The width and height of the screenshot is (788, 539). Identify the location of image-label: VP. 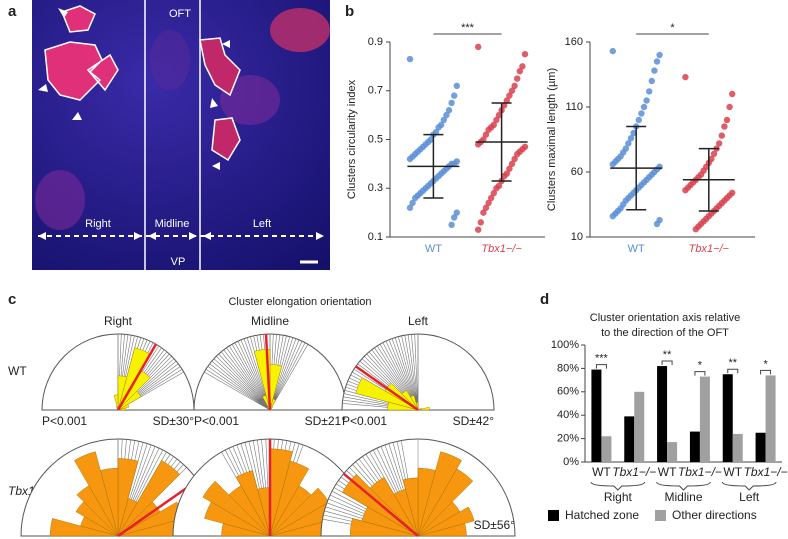
(178, 262).